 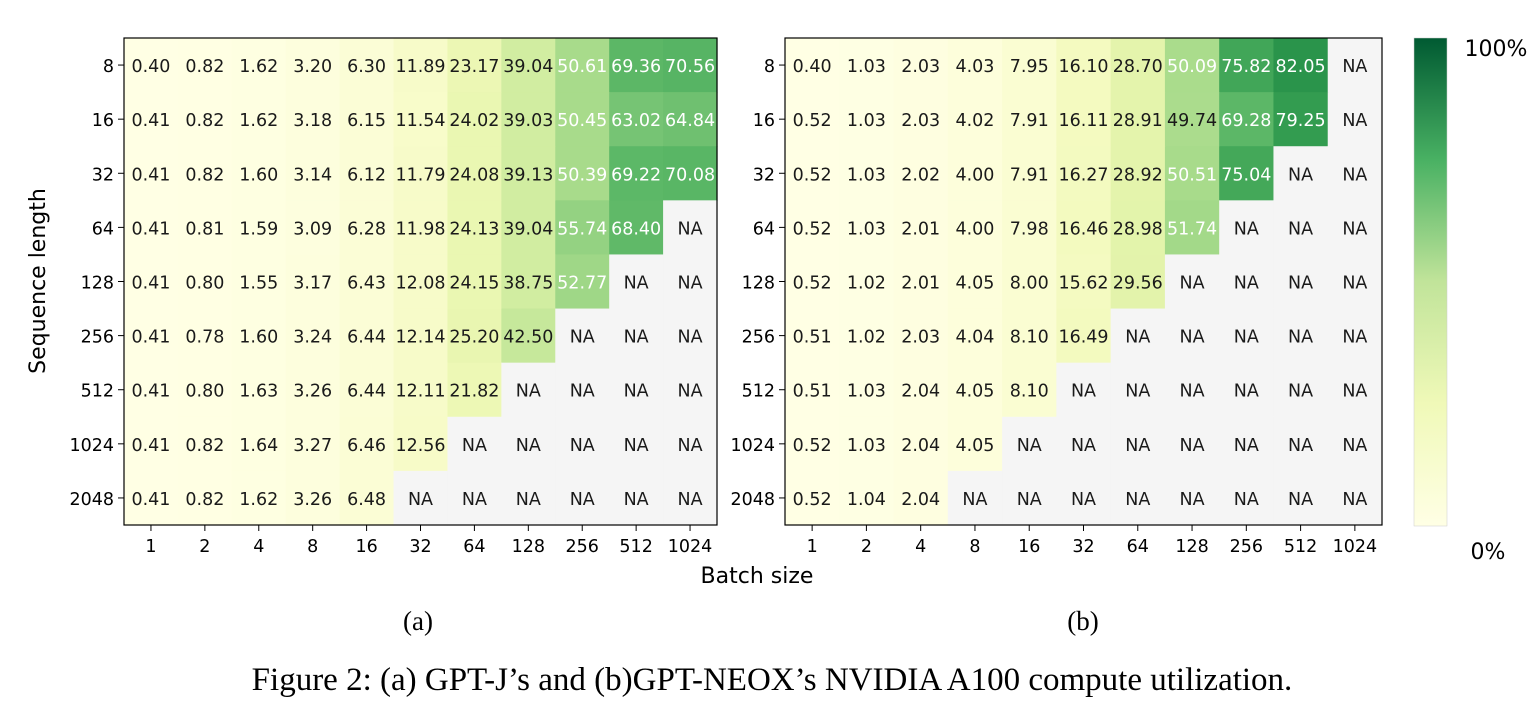 What do you see at coordinates (636, 175) in the screenshot?
I see `heatmap-cell-label: 69.22` at bounding box center [636, 175].